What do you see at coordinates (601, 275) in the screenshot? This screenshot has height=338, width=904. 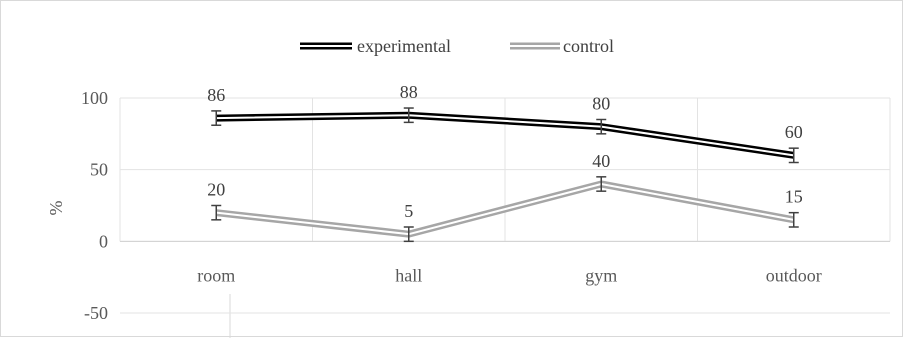 I see `x-tick-label-gym: gym` at bounding box center [601, 275].